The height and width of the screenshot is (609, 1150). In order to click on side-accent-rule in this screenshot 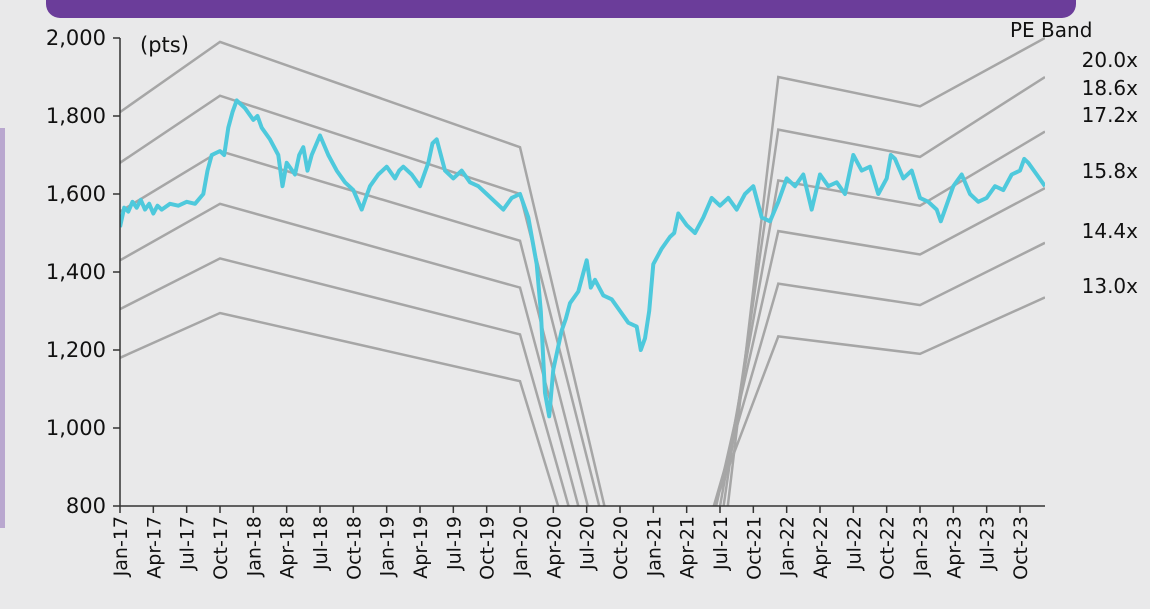, I will do `click(2, 328)`.